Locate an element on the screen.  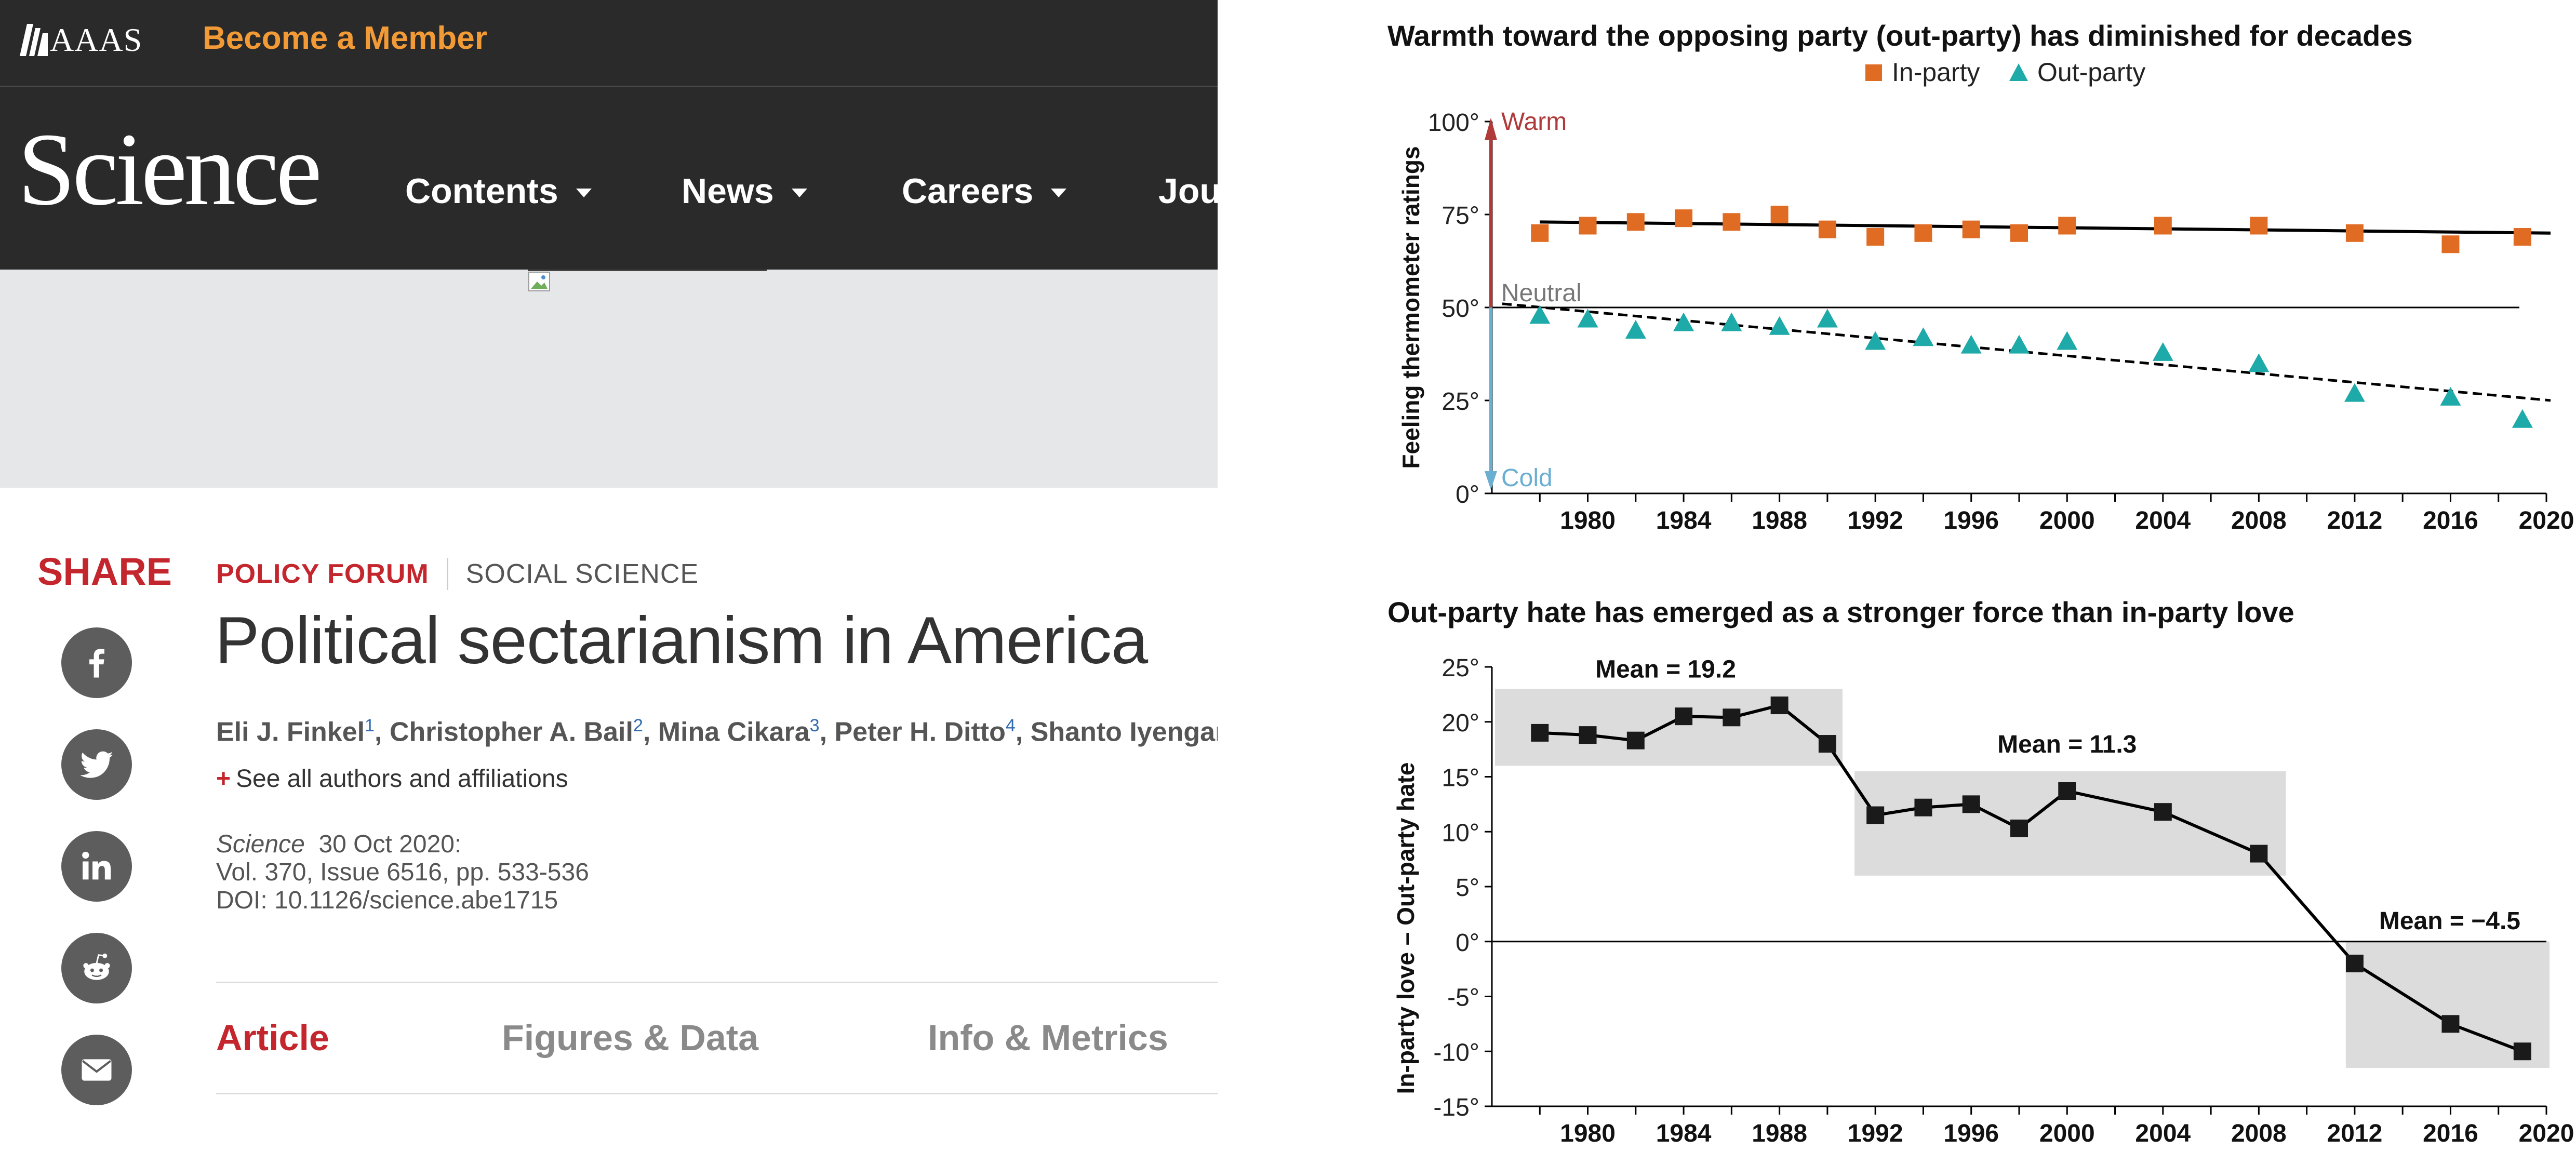
affiliation-marker: 3 is located at coordinates (814, 726).